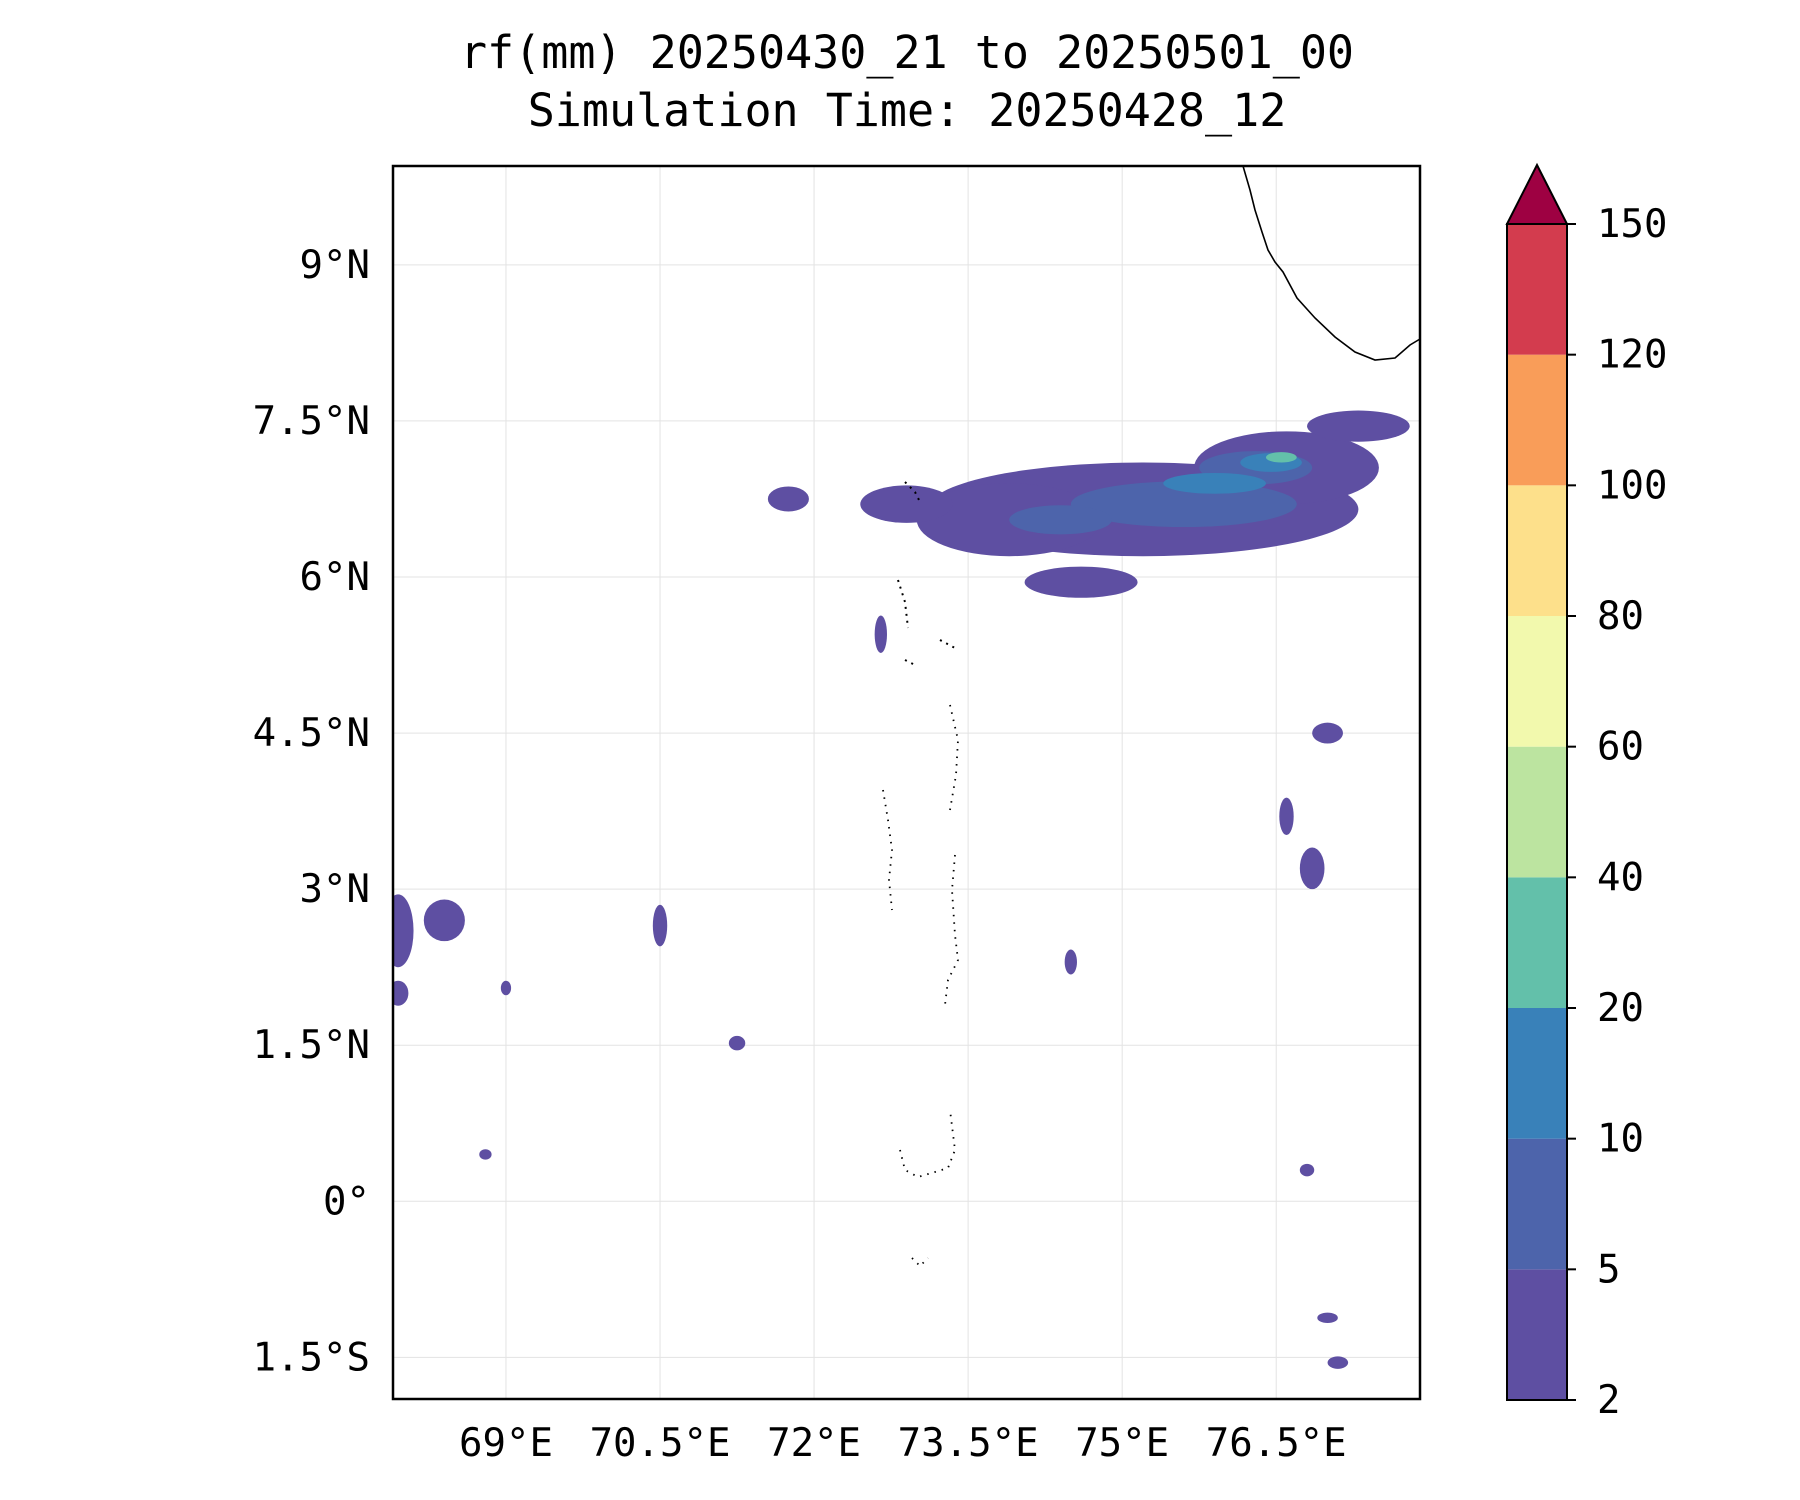  Describe the element at coordinates (335, 889) in the screenshot. I see `y-tick-label-4: 3°N` at that location.